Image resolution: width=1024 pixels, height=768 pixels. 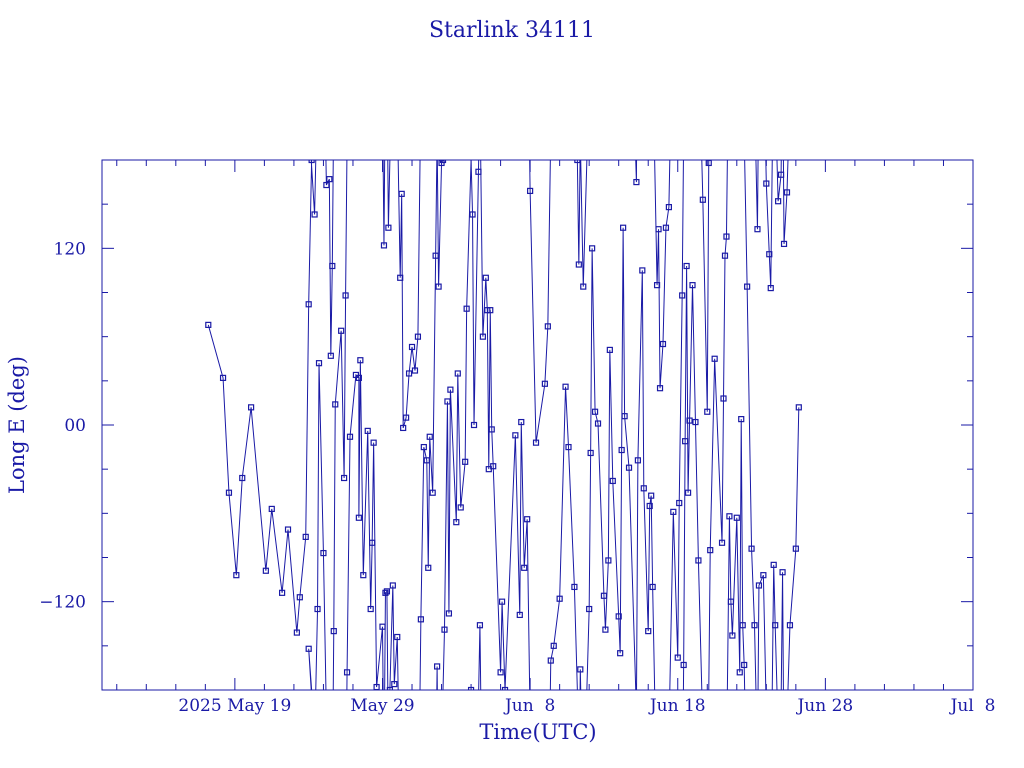 I want to click on x-axis-title: Time(UTC), so click(x=537, y=732).